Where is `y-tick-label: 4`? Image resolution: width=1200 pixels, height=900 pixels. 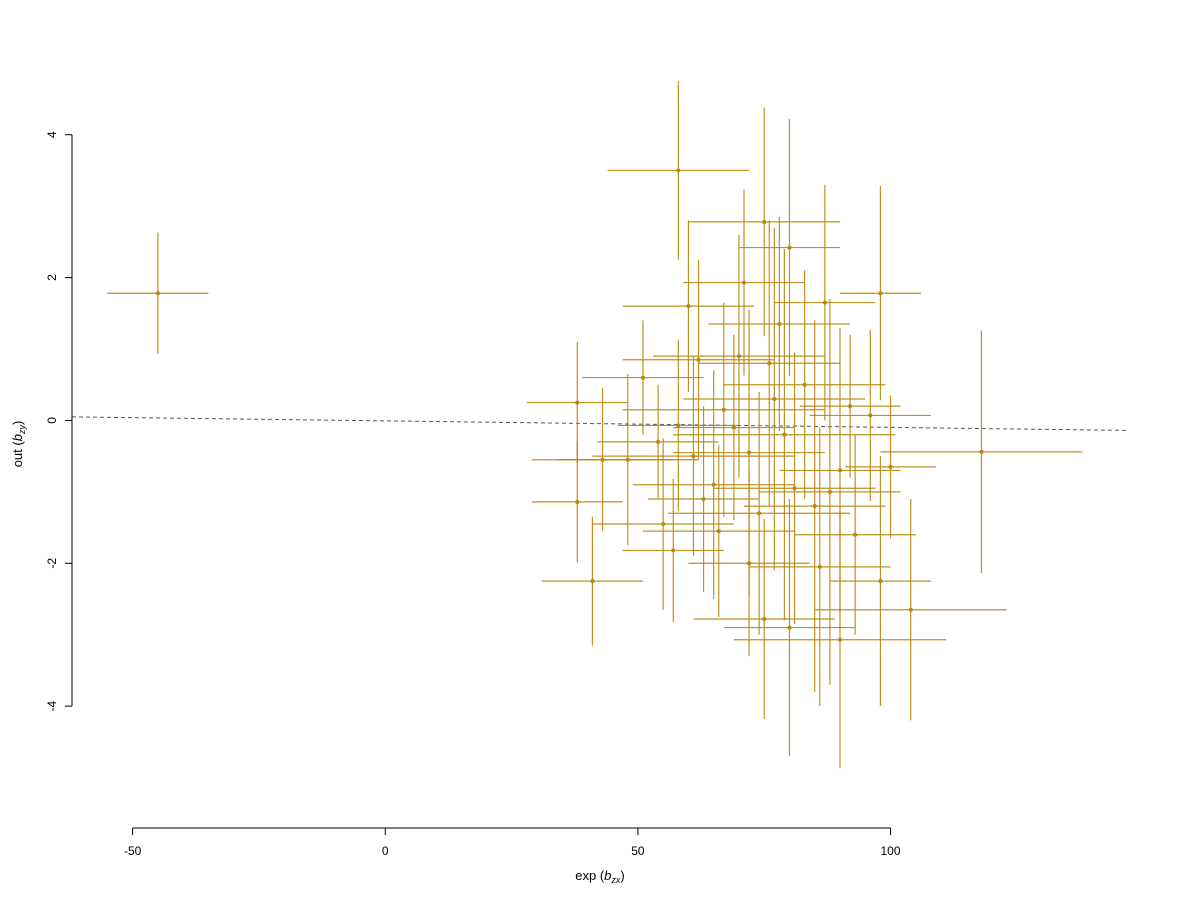 y-tick-label: 4 is located at coordinates (52, 134).